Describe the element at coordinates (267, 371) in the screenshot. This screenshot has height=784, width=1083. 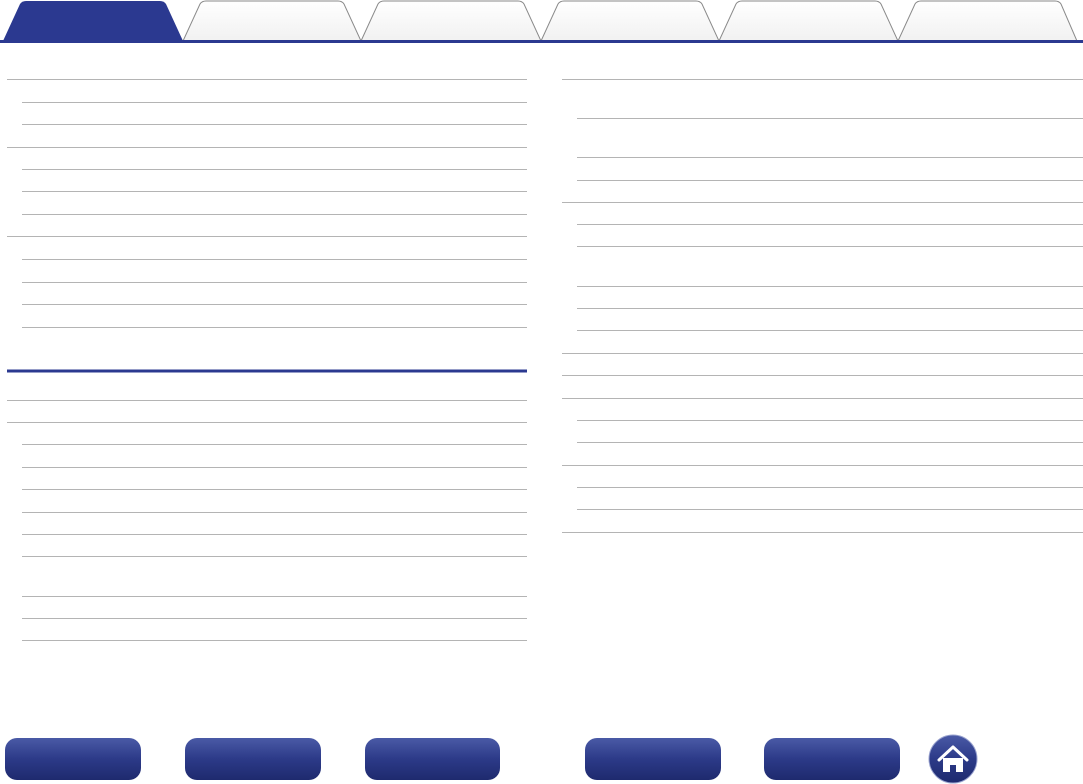
I see `section-divider` at that location.